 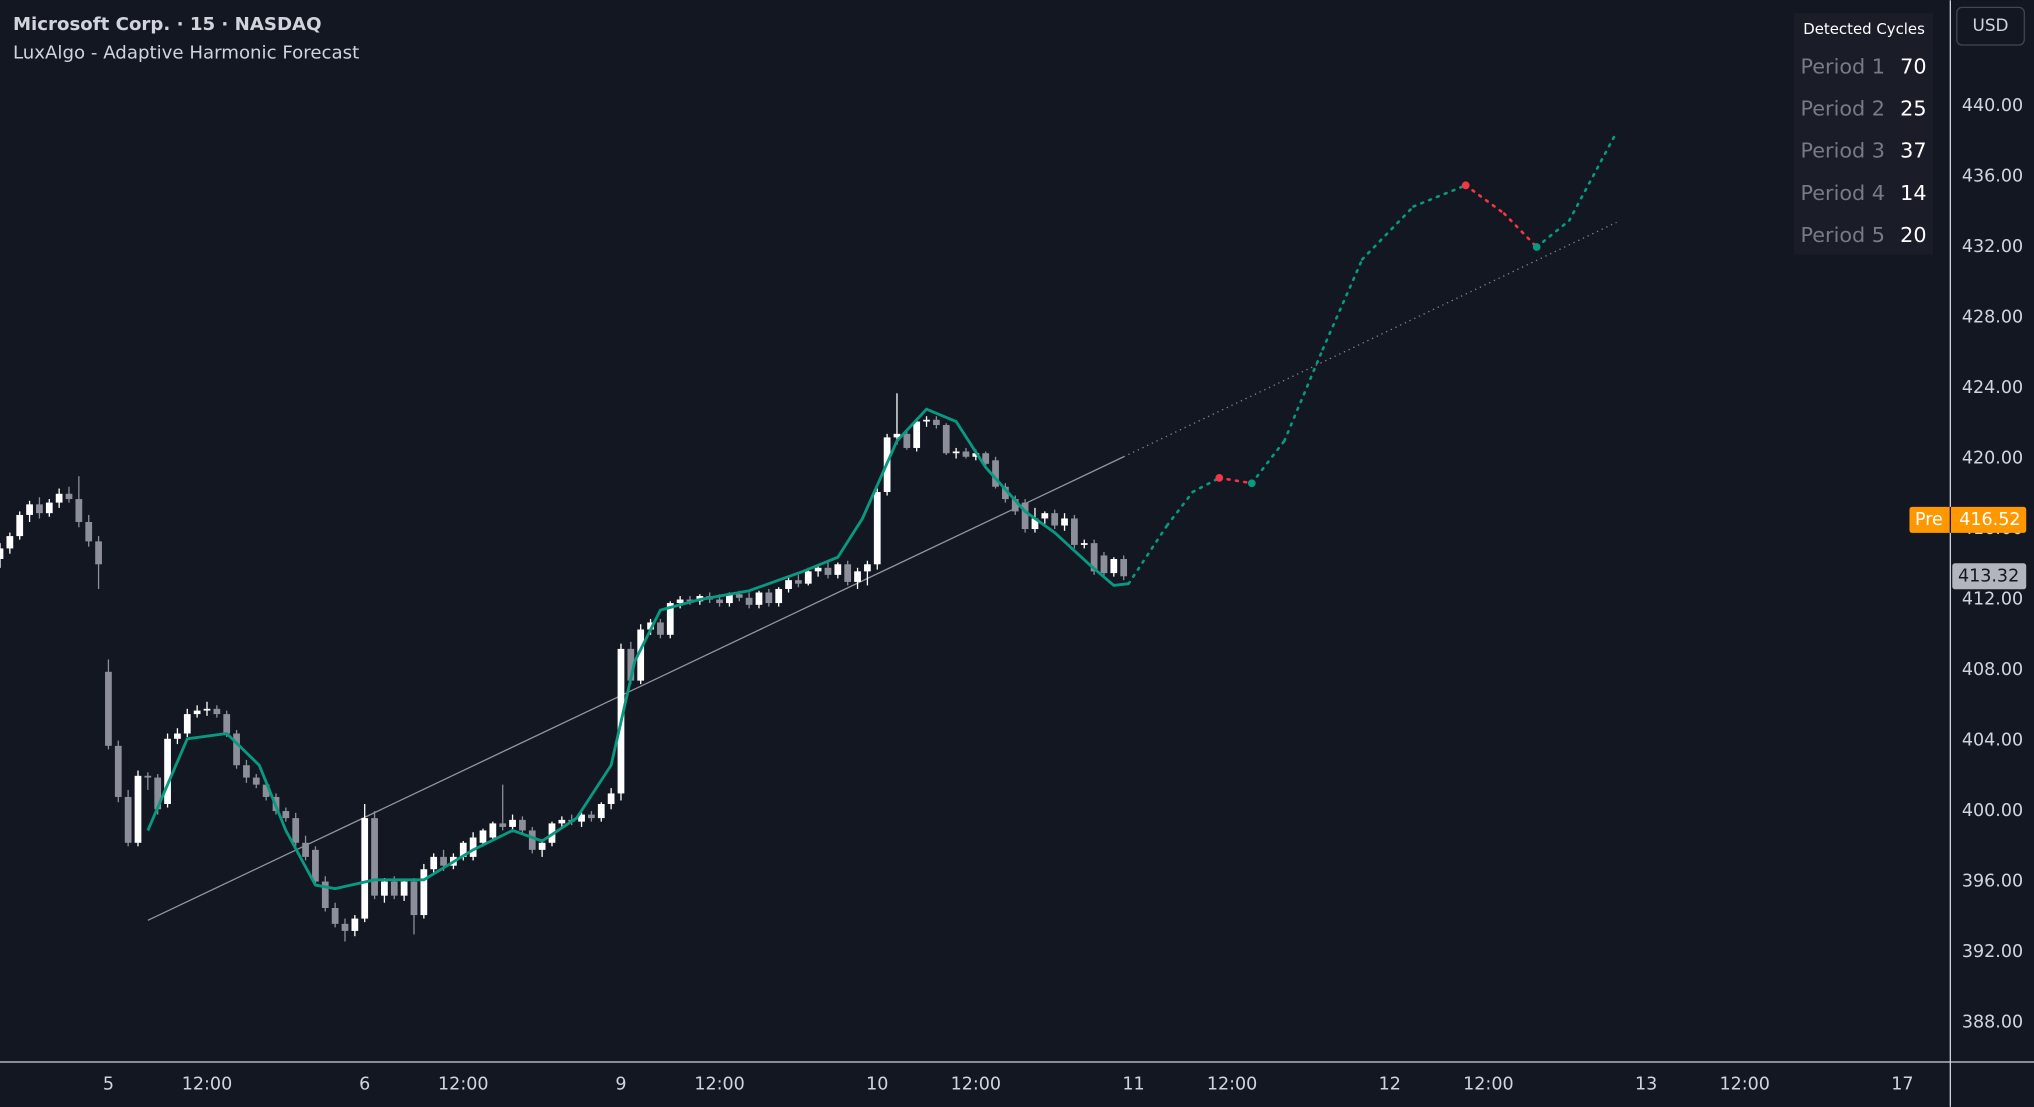 I want to click on currency-box, so click(x=1990, y=26).